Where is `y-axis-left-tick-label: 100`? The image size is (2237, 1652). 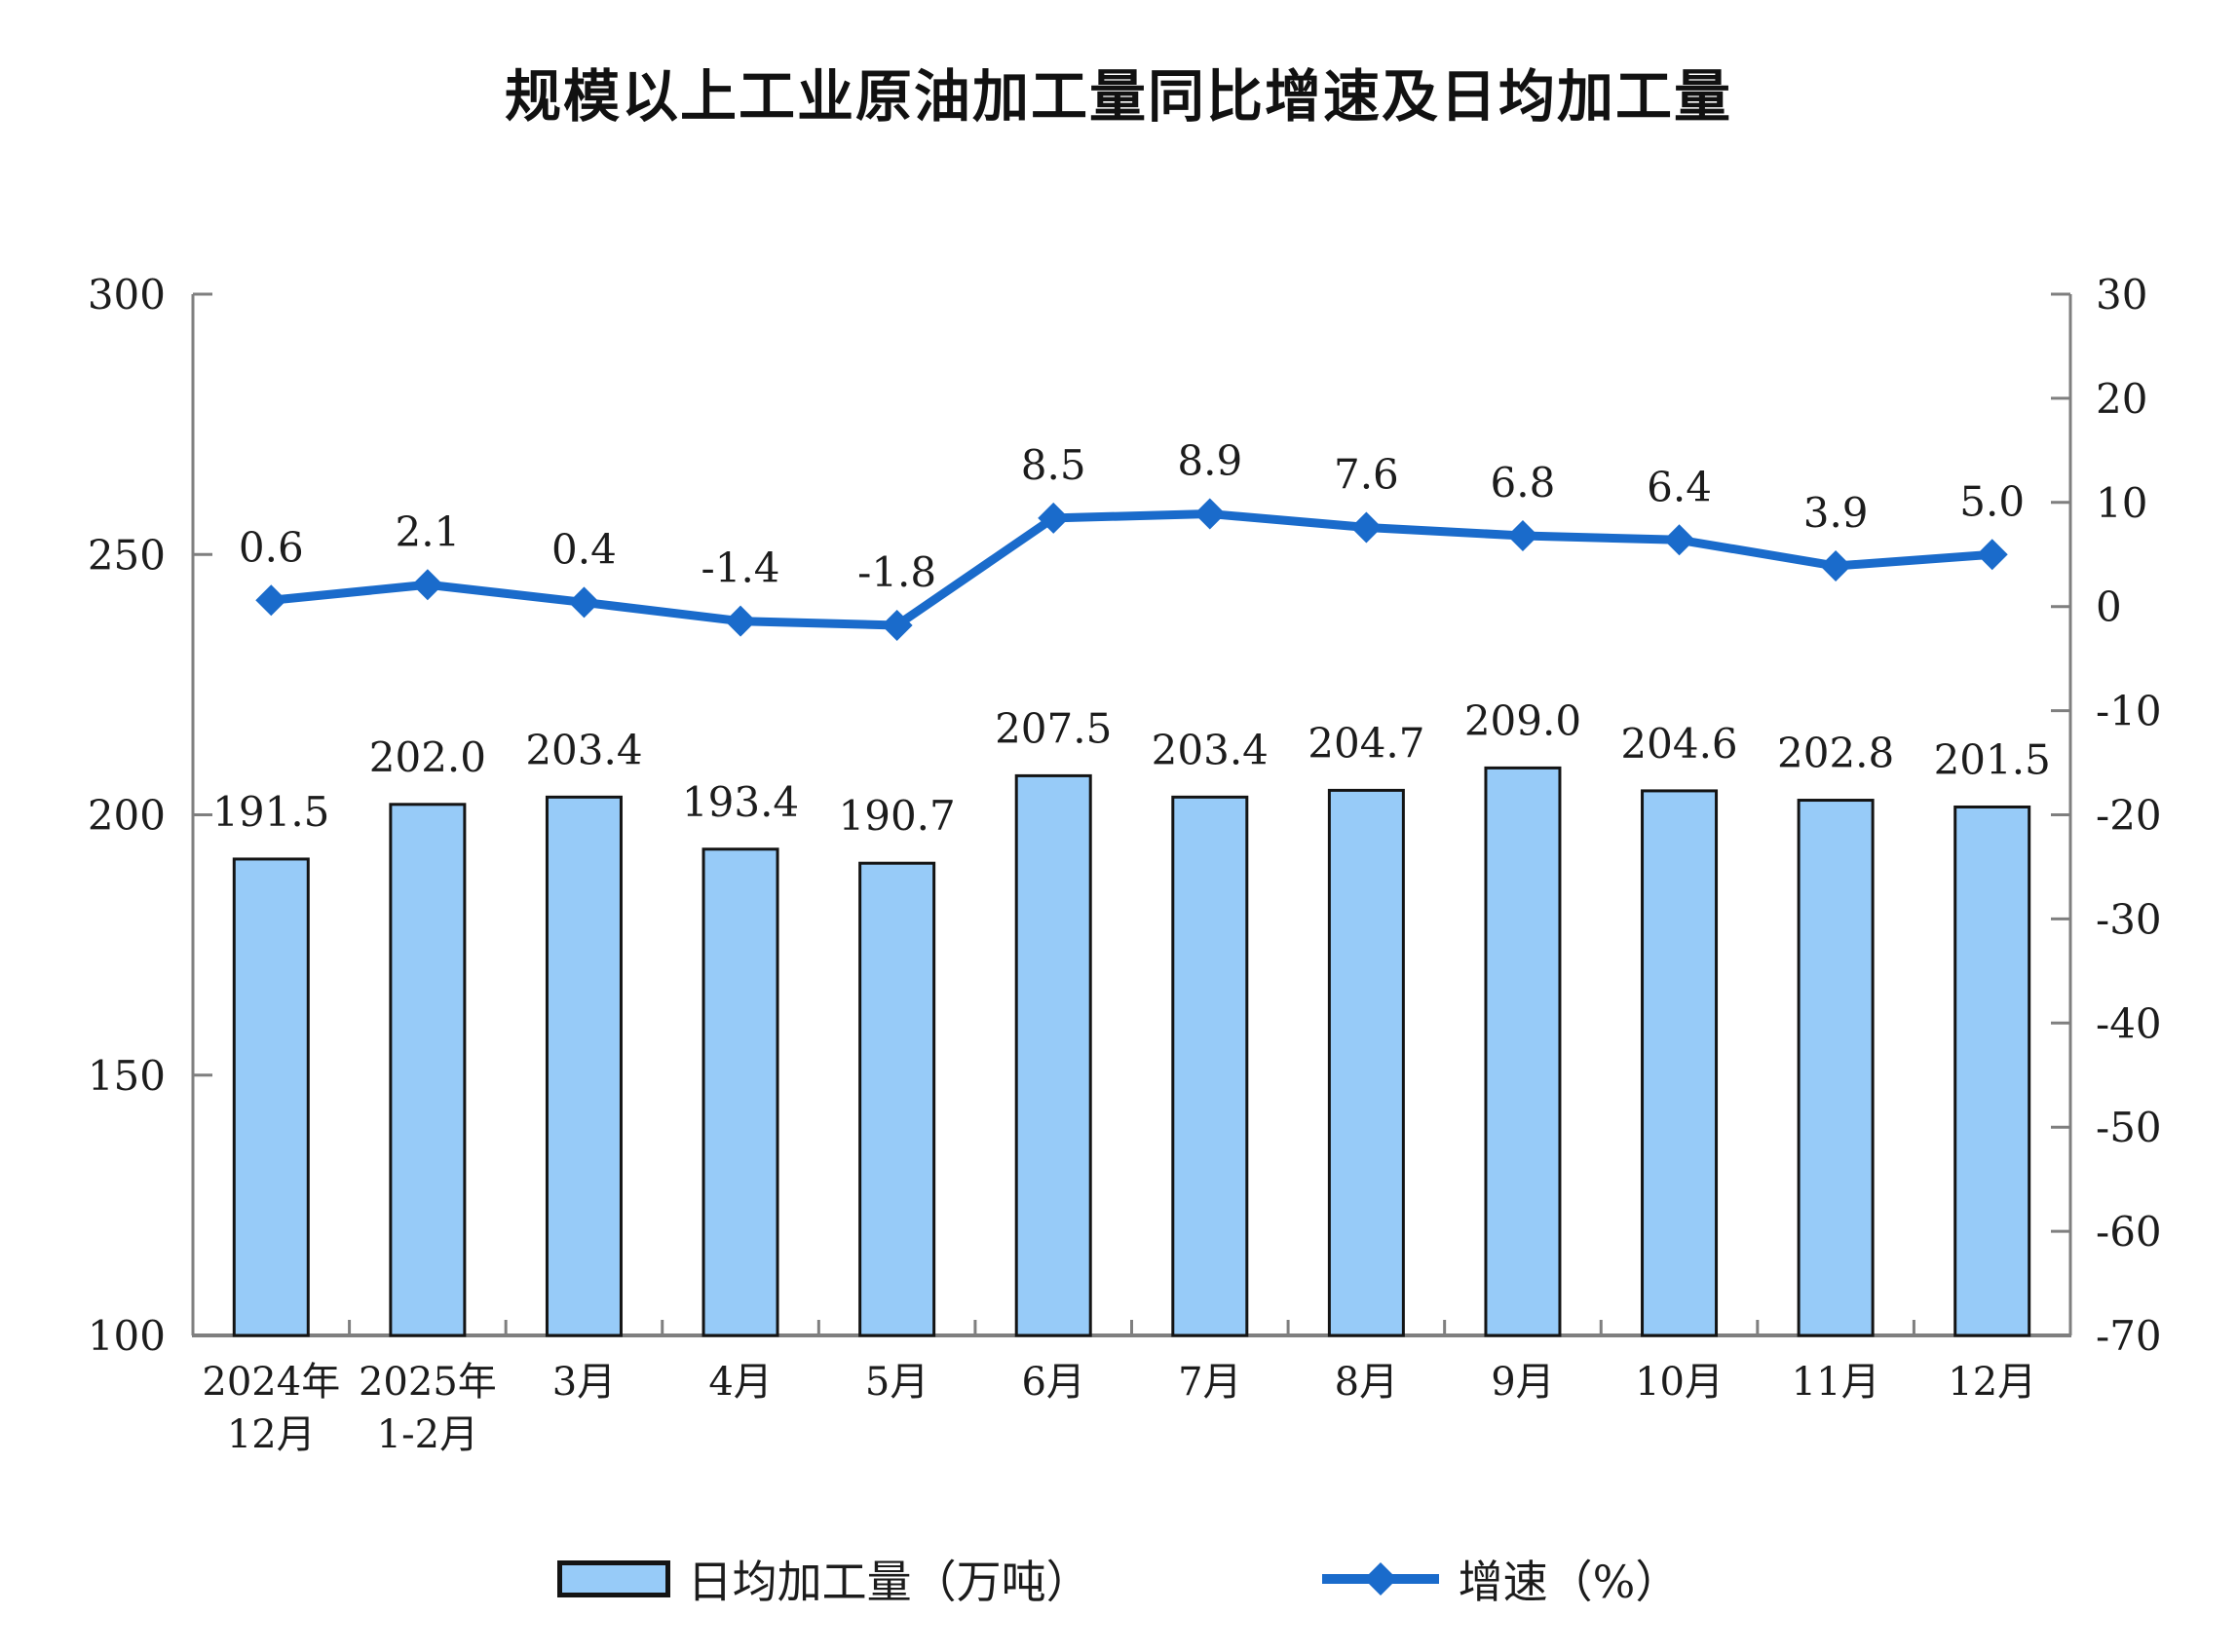 y-axis-left-tick-label: 100 is located at coordinates (127, 1336).